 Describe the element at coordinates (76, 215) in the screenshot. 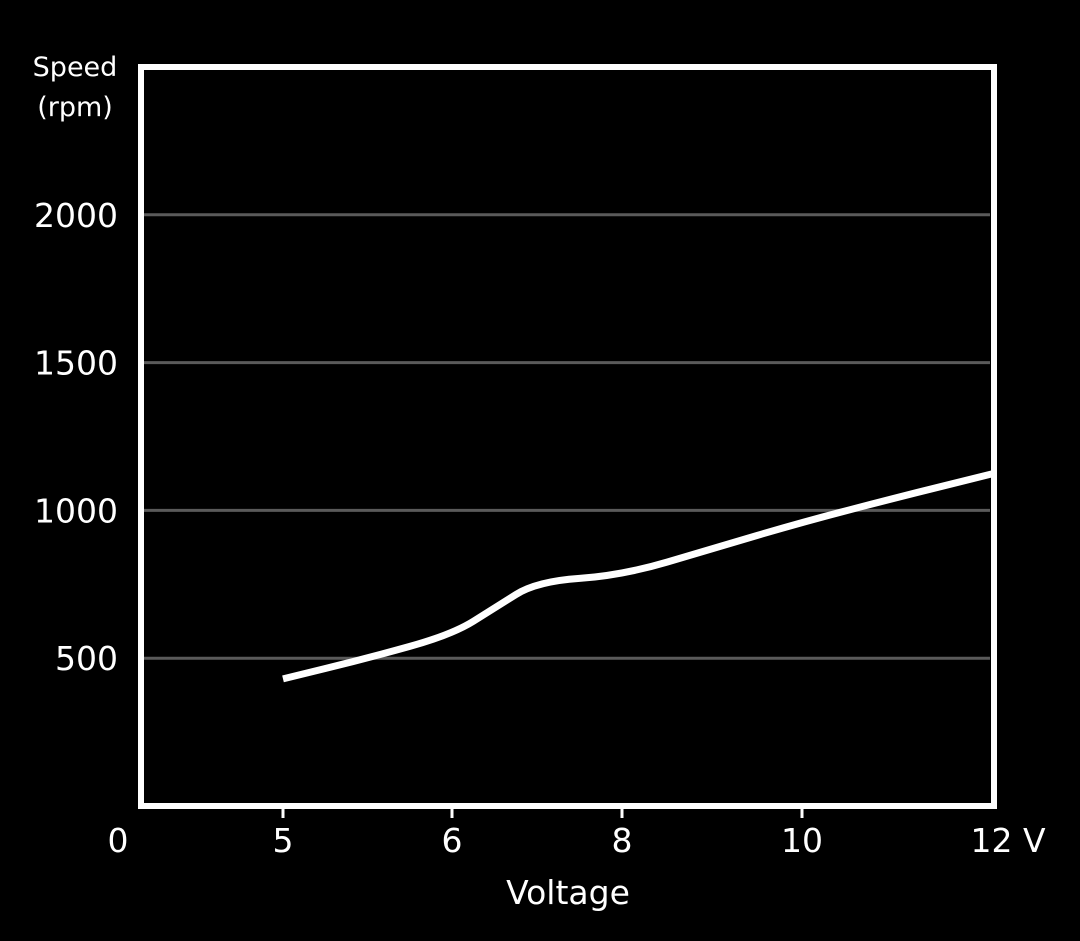

I see `y-tick-label-2000: 2000` at that location.